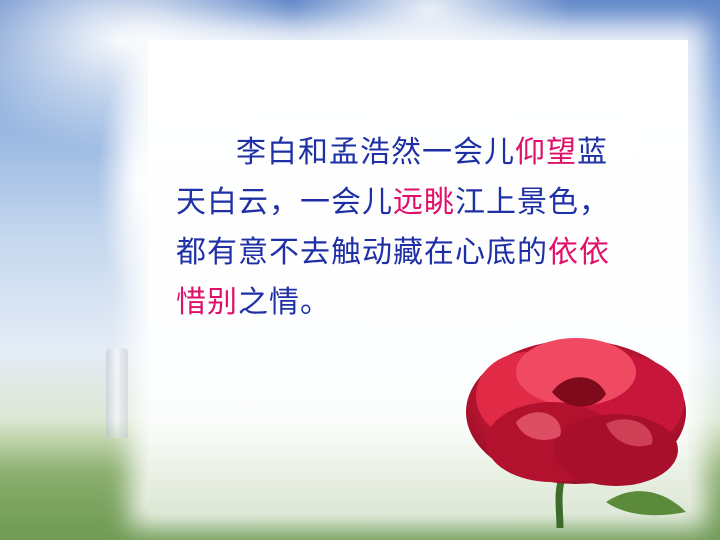  What do you see at coordinates (392, 177) in the screenshot?
I see `passage-segment-2: 蓝天白云，一会儿` at bounding box center [392, 177].